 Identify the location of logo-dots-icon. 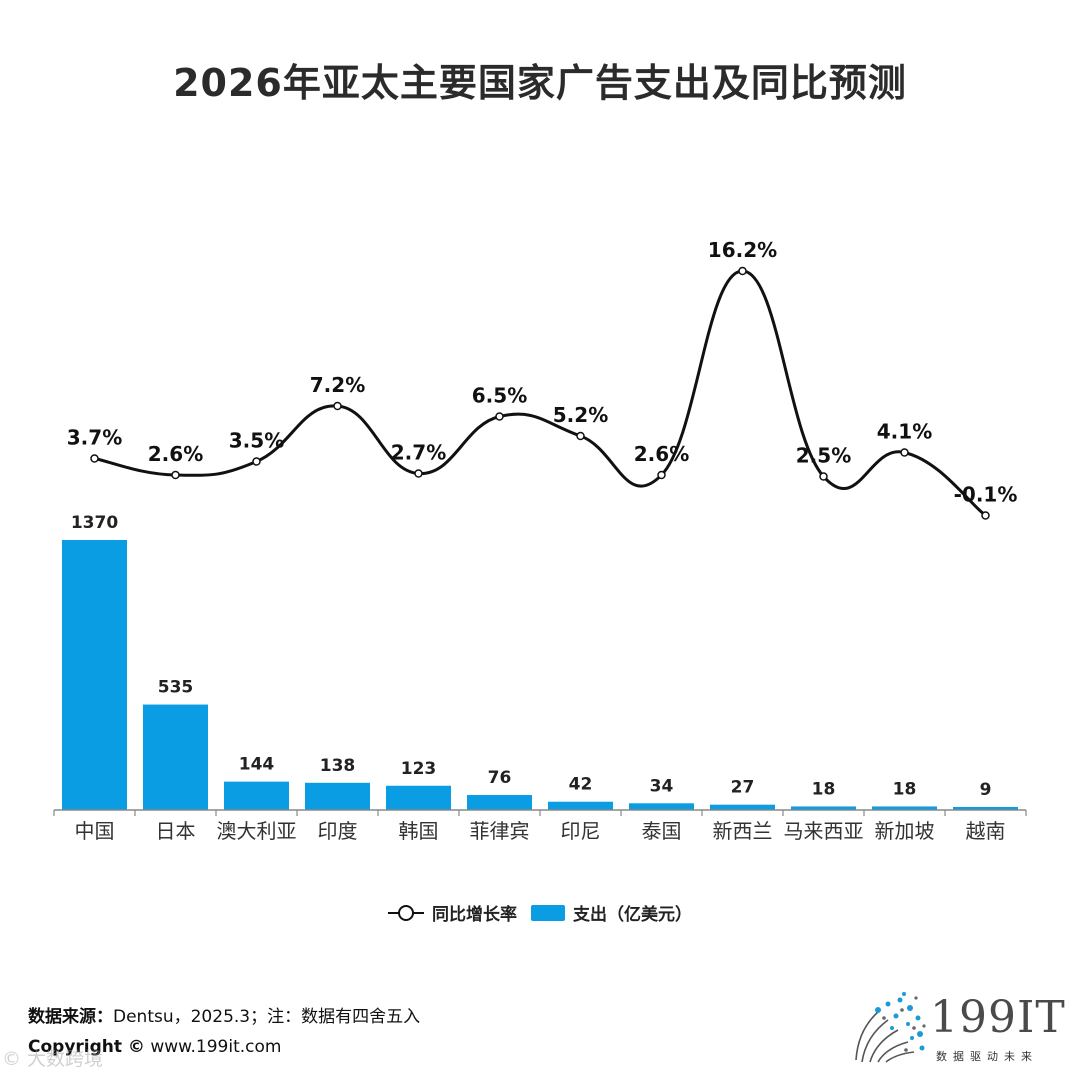
(890, 1027).